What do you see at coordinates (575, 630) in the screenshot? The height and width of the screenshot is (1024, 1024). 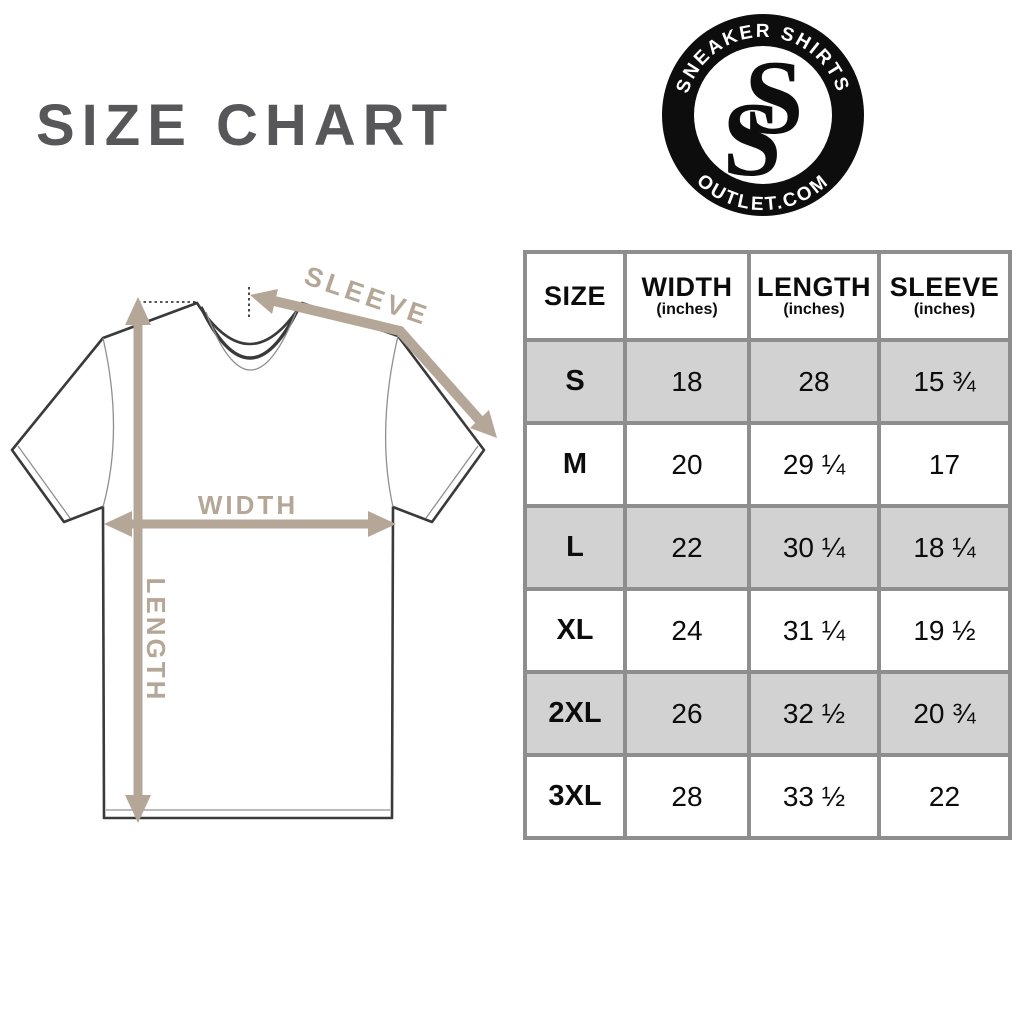 I see `cell-size: XL` at bounding box center [575, 630].